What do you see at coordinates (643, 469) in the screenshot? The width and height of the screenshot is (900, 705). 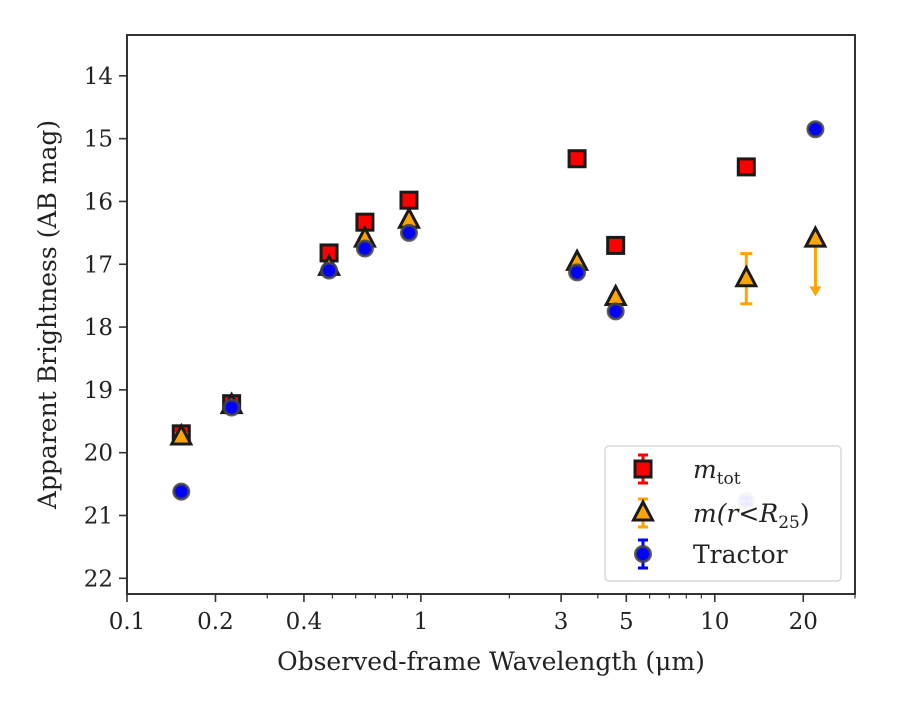 I see `legend-marker-square` at bounding box center [643, 469].